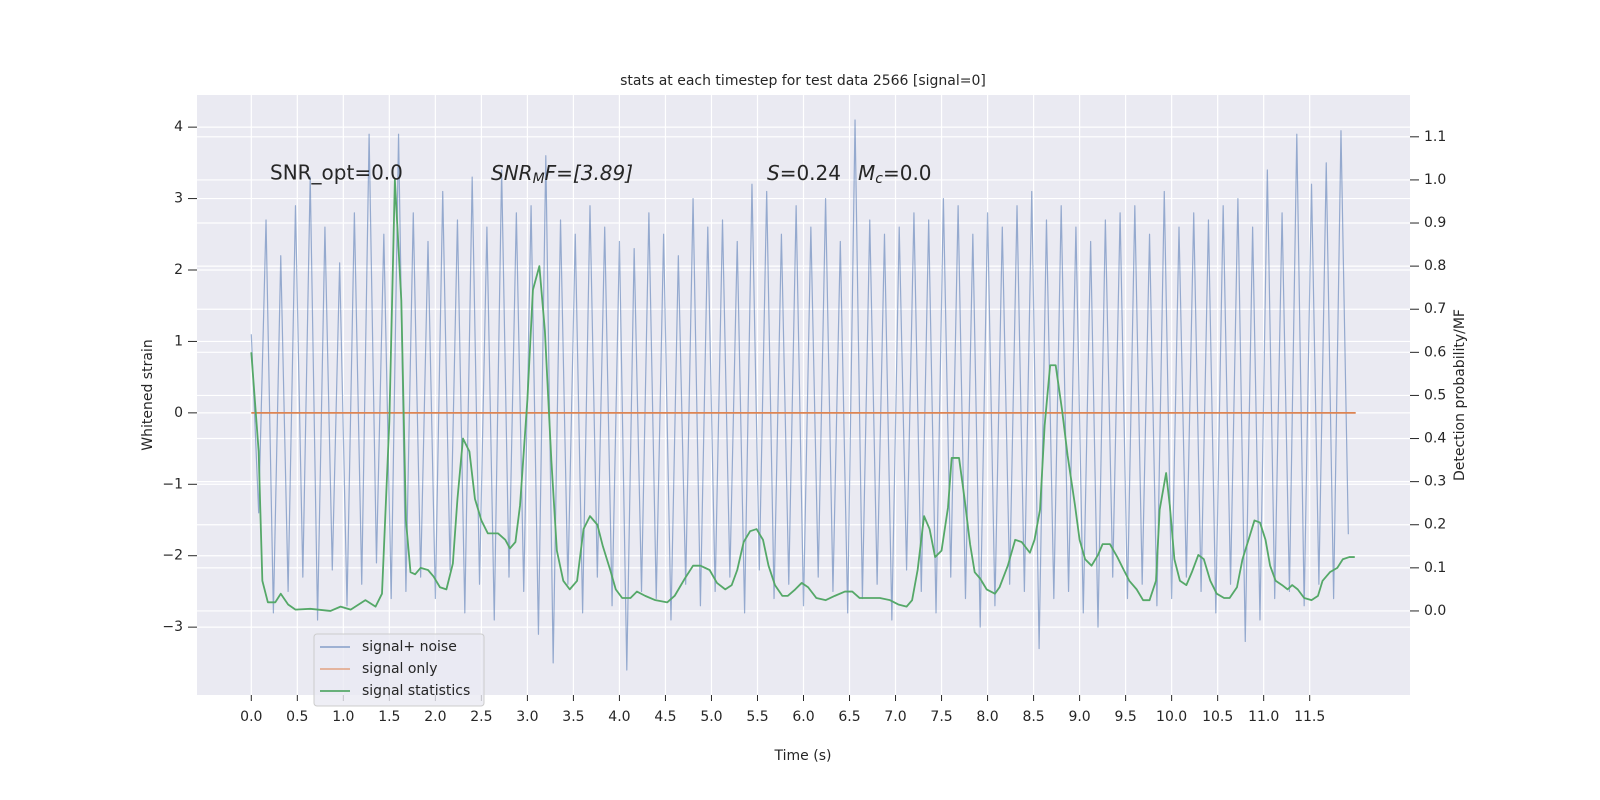 The height and width of the screenshot is (800, 1600). I want to click on y2-tick-label: 0.1, so click(1435, 568).